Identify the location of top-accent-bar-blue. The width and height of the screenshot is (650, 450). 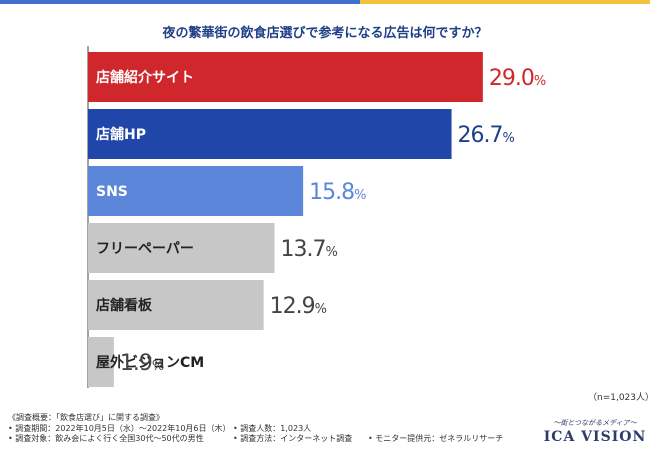
(180, 2).